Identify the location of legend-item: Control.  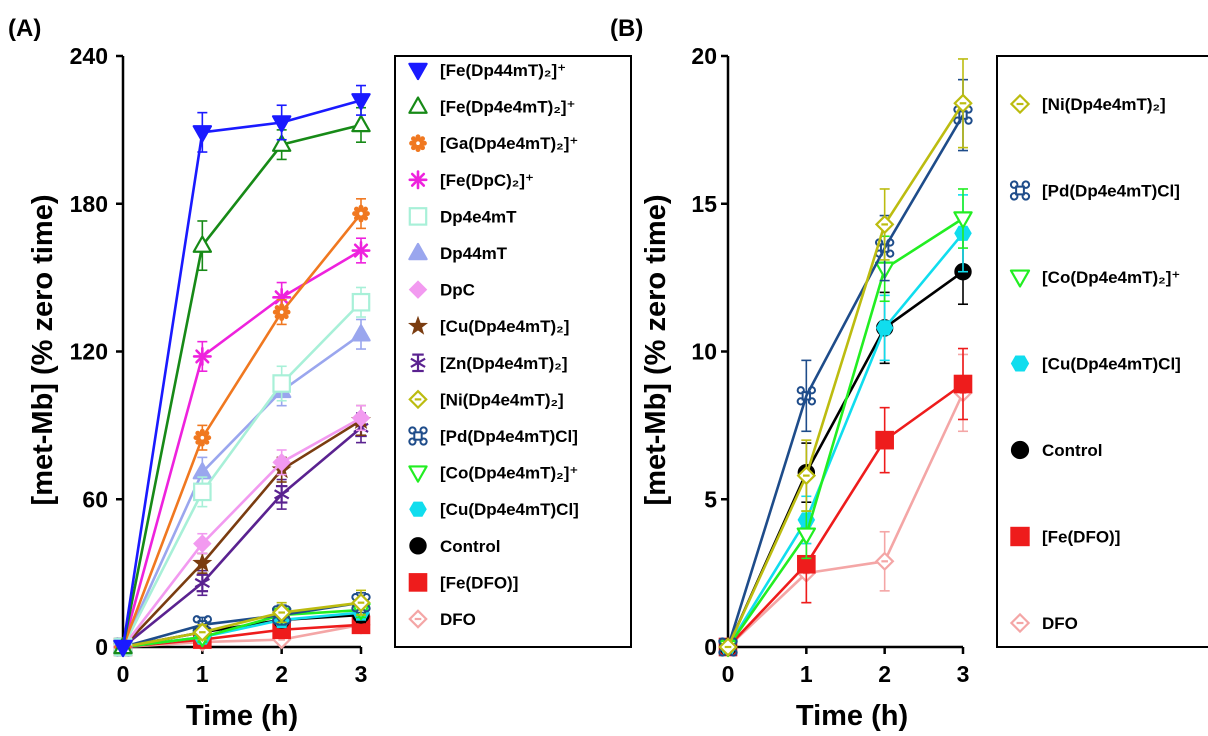
(454, 546).